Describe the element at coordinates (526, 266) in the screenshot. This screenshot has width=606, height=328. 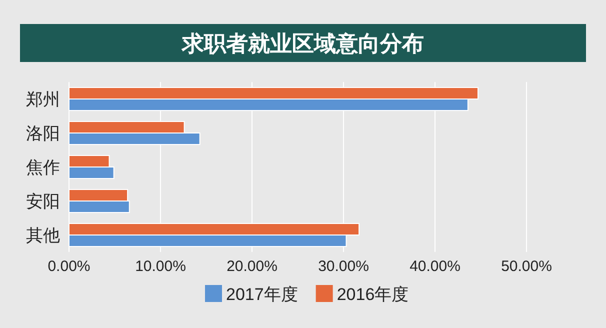
I see `x-tick-label: 50.00%` at that location.